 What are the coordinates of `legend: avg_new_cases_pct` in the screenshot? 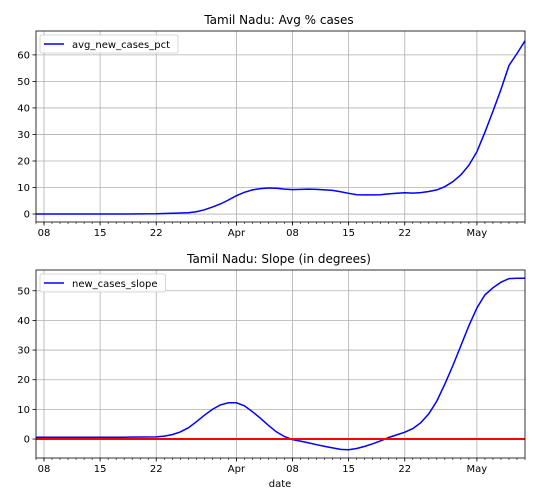 It's located at (109, 44).